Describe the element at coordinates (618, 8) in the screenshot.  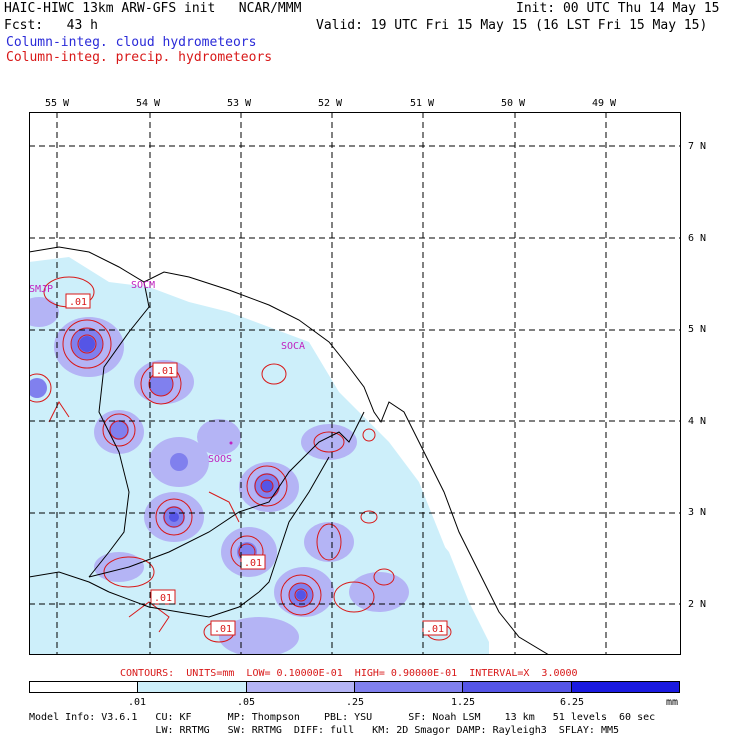
I see `init-time: Init: 00 UTC Thu 14 May 15` at that location.